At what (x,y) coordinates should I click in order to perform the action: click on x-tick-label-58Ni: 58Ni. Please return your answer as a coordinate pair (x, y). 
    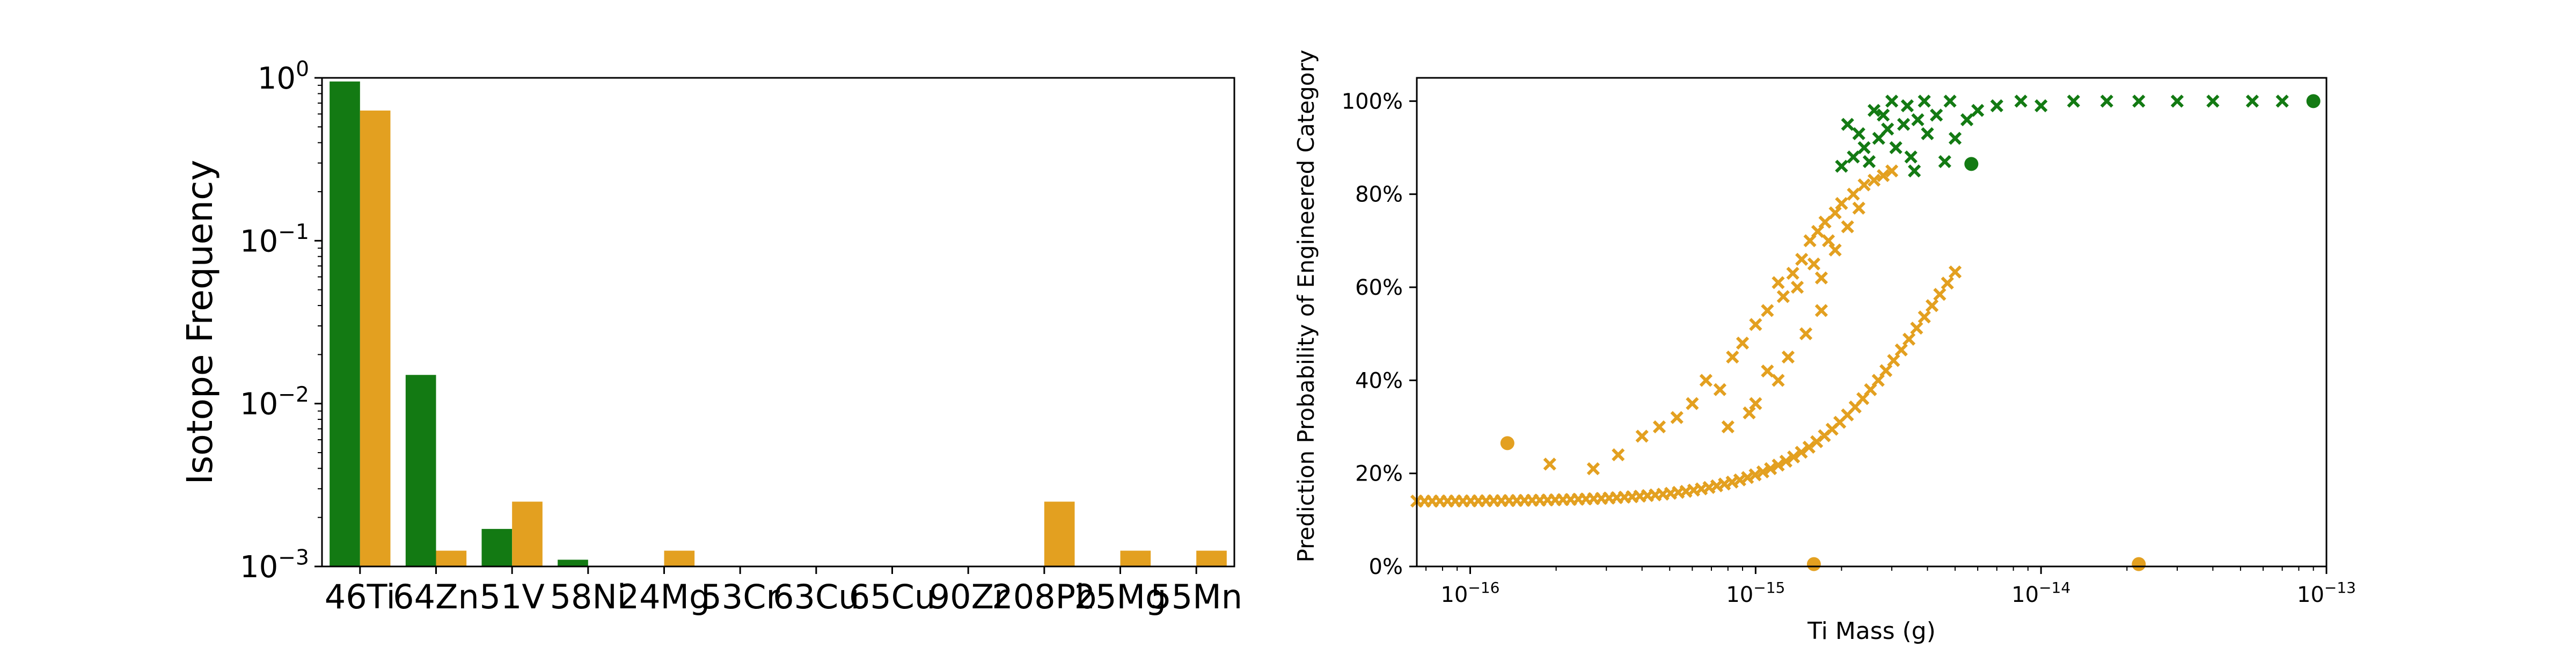
    Looking at the image, I should click on (588, 596).